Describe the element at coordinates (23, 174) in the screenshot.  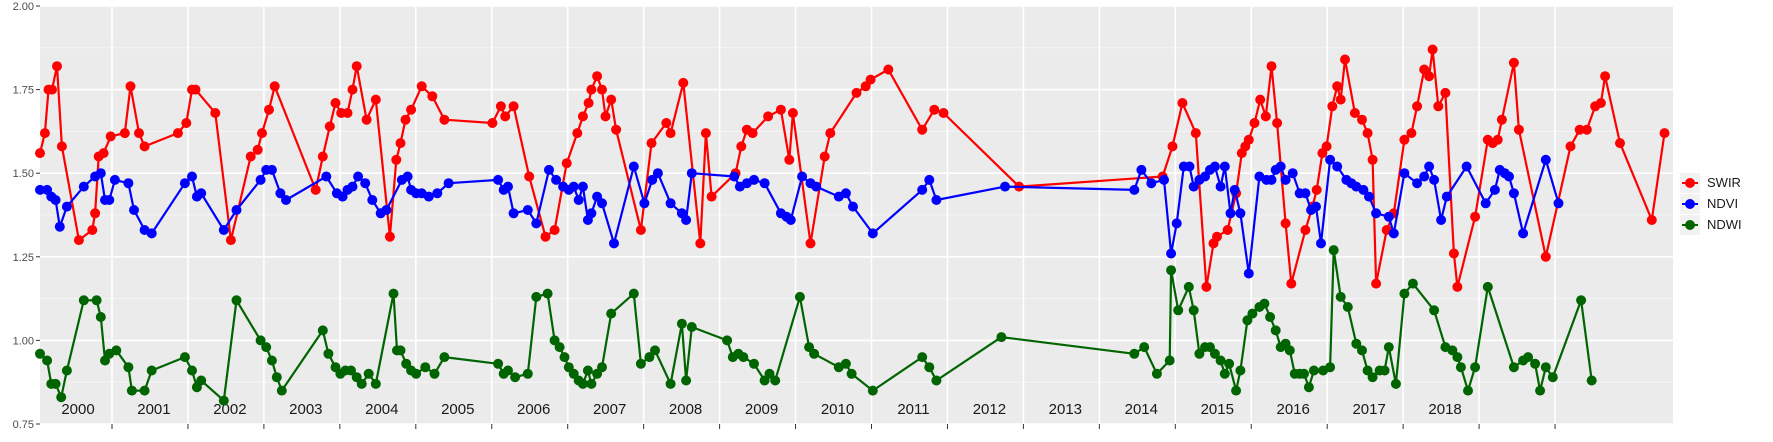
I see `y-tick-label: 1.50` at that location.